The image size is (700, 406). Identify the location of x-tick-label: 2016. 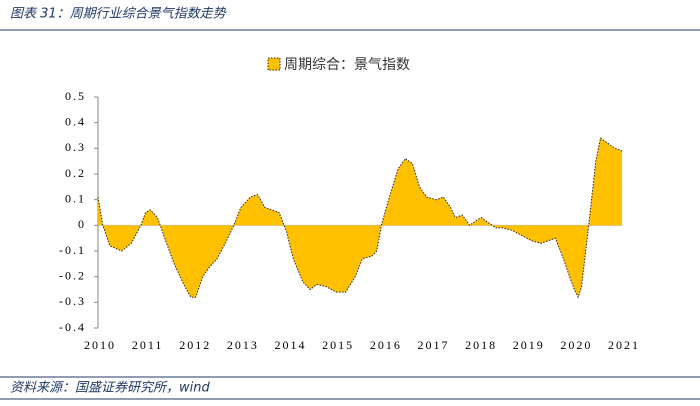
(386, 345).